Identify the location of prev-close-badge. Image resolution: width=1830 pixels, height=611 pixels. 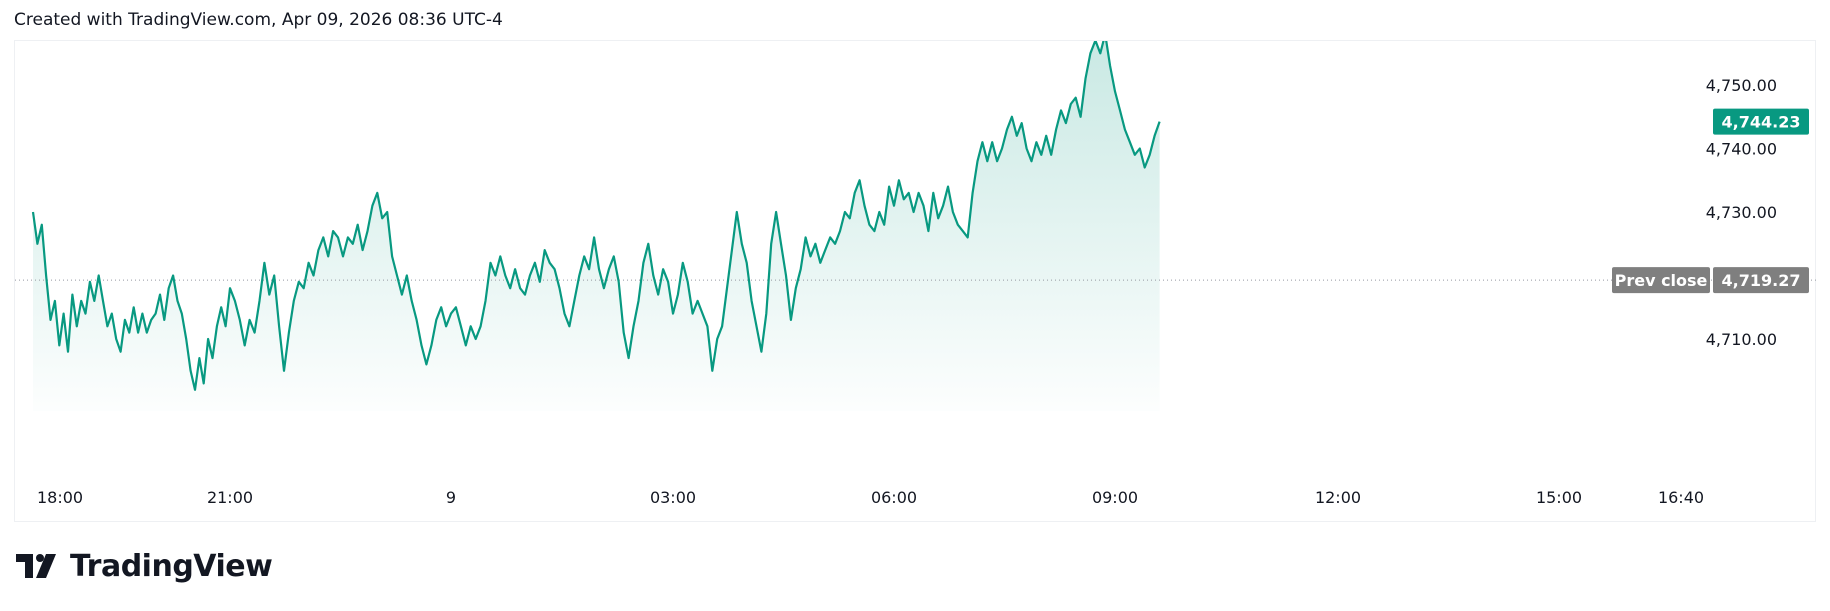
(1661, 280).